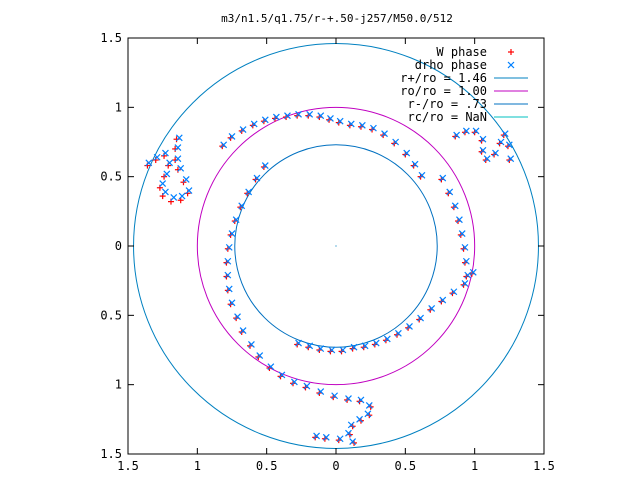  I want to click on legend-label-4: r-/ro = .73, so click(447, 104).